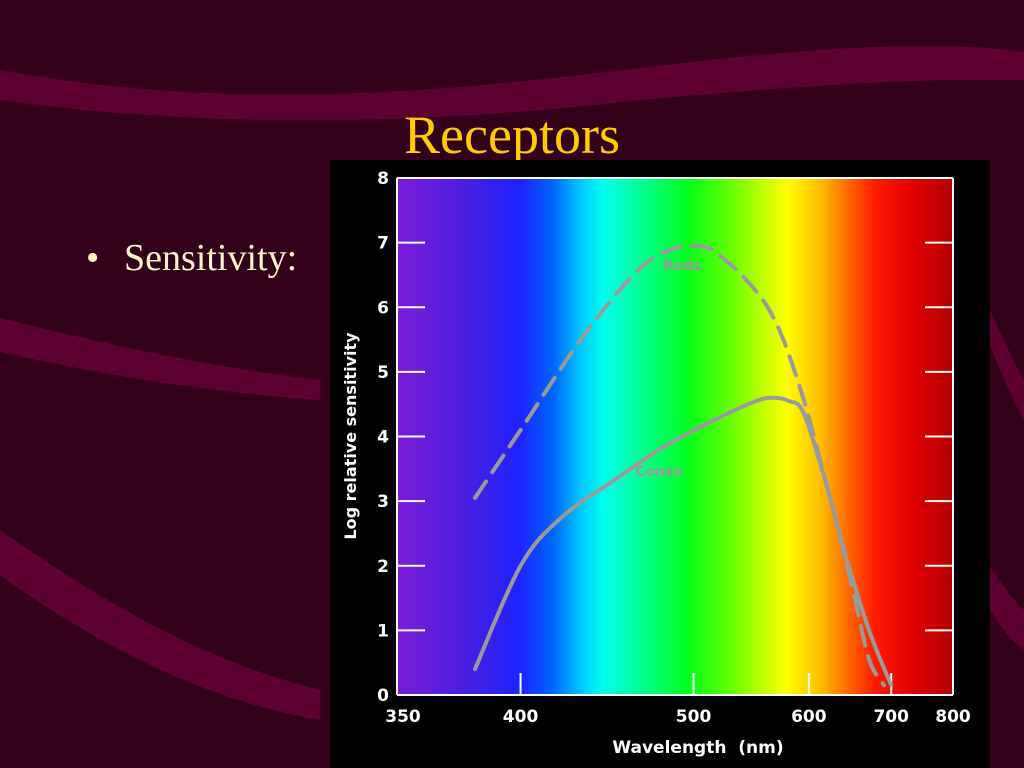 The height and width of the screenshot is (768, 1024). I want to click on y-tick-label: 3, so click(383, 502).